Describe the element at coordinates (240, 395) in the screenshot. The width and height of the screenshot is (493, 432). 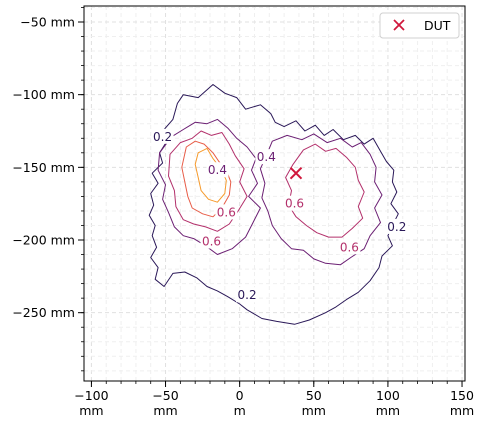
I see `x-tick-label: 0` at that location.